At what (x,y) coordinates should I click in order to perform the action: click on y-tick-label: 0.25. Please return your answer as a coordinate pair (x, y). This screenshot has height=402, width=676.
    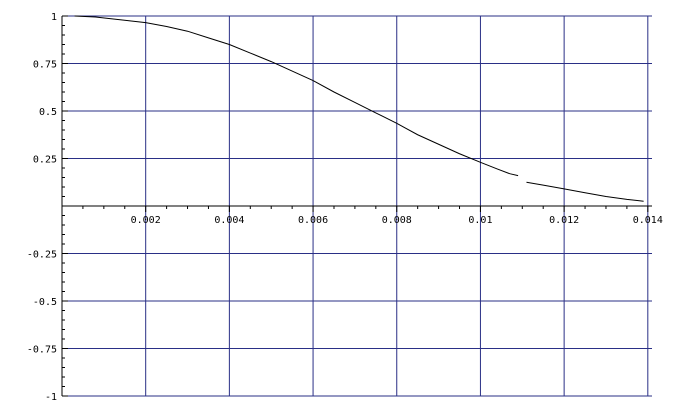
    Looking at the image, I should click on (45, 160).